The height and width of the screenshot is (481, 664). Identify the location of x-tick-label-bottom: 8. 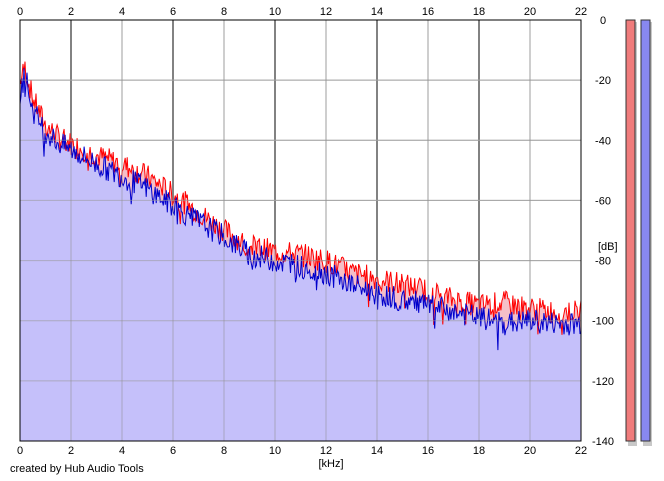
(224, 451).